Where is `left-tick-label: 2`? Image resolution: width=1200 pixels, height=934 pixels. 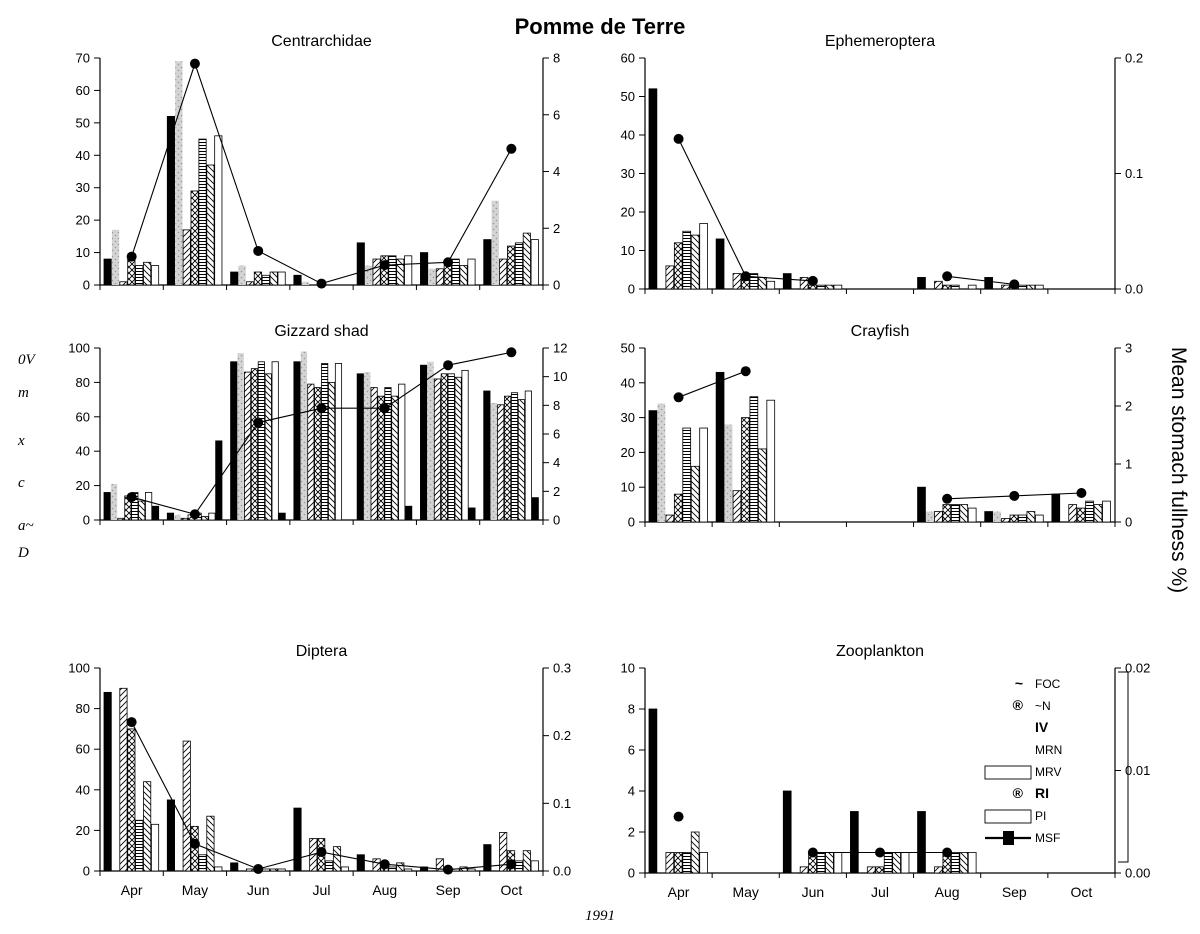
left-tick-label: 2 is located at coordinates (631, 832).